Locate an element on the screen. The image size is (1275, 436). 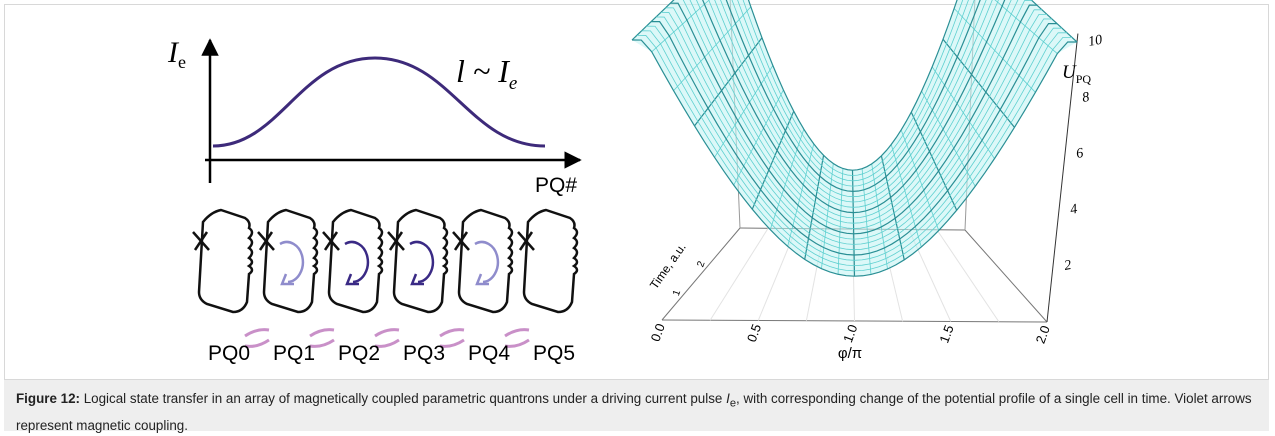
z-axis is located at coordinates (1062, 178).